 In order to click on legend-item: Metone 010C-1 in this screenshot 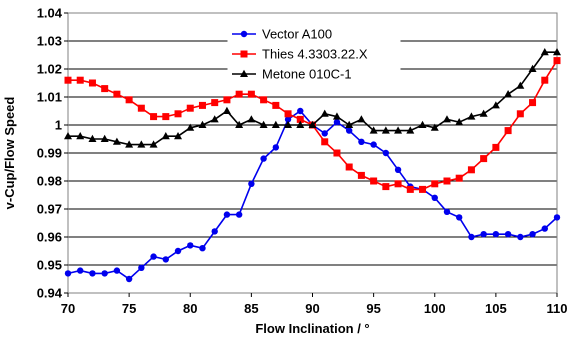, I will do `click(292, 74)`.